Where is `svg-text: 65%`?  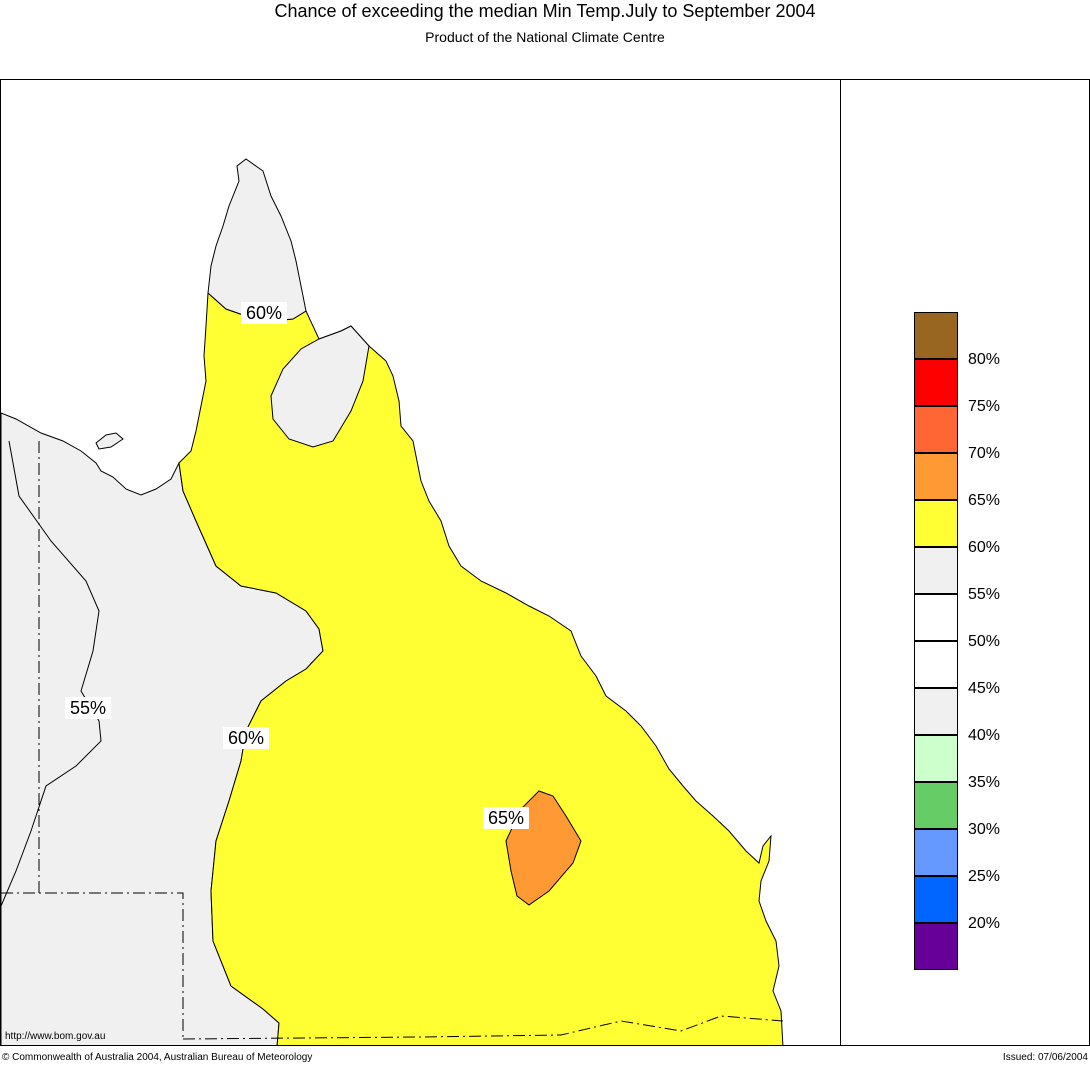 svg-text: 65% is located at coordinates (506, 818).